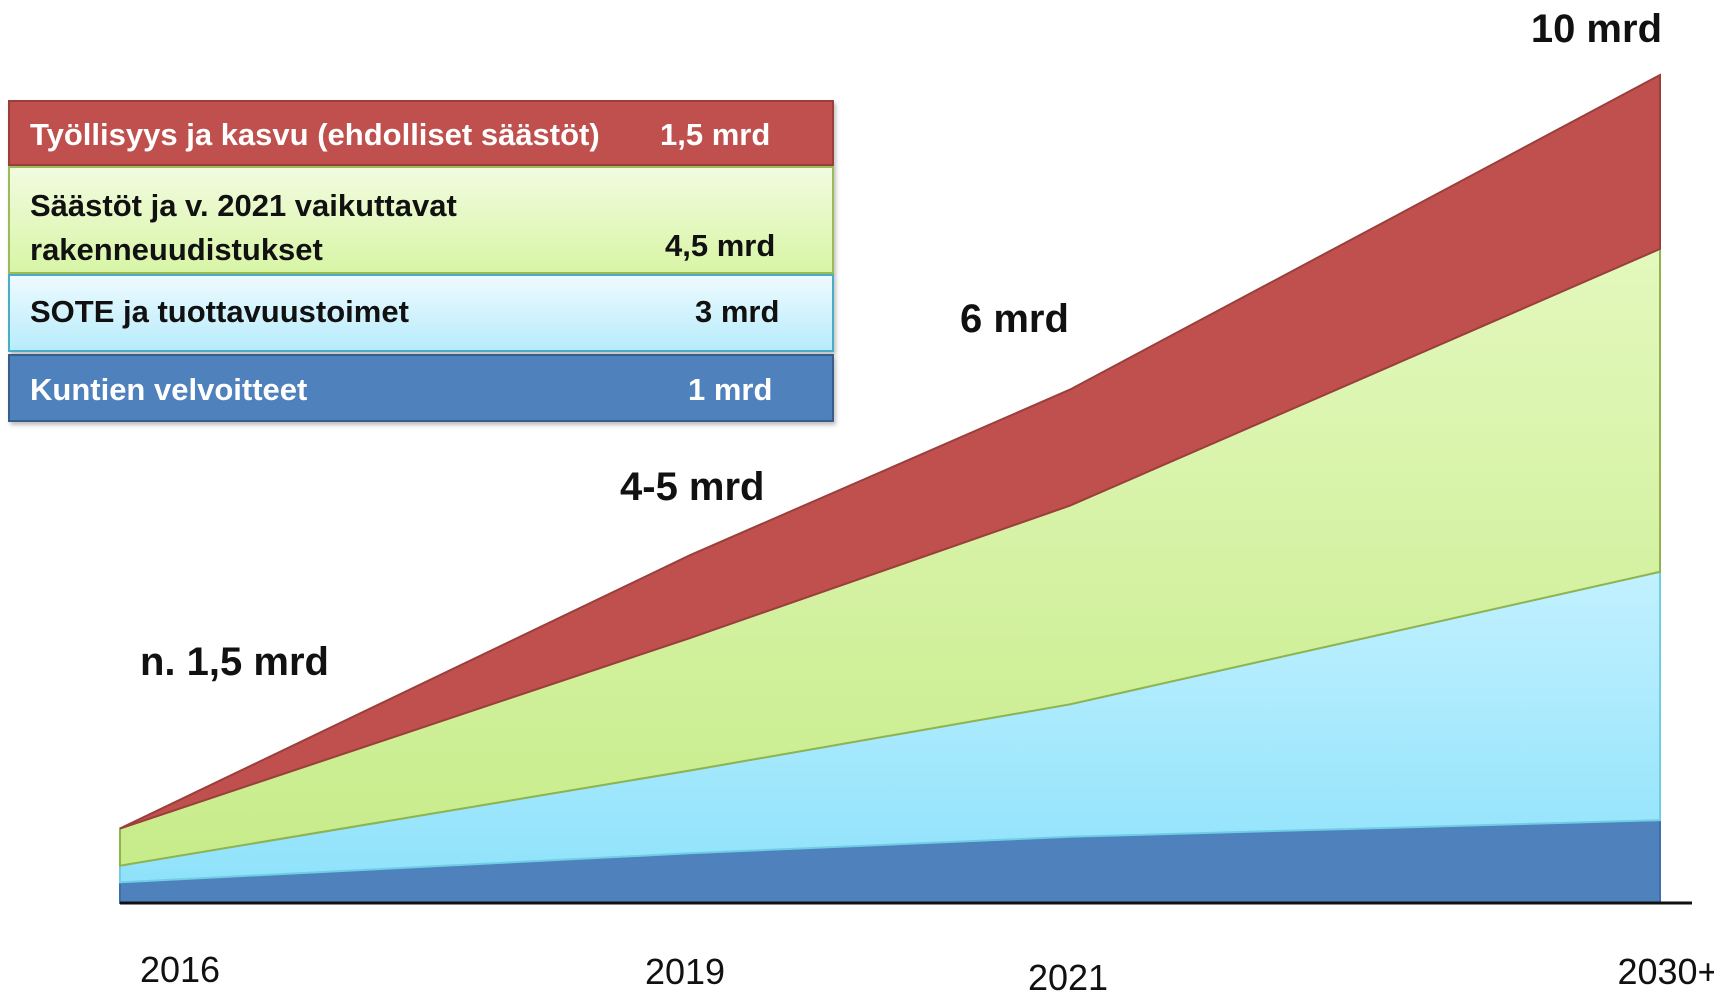  I want to click on legend-label: SOTE ja tuottavuustoimet, so click(219, 311).